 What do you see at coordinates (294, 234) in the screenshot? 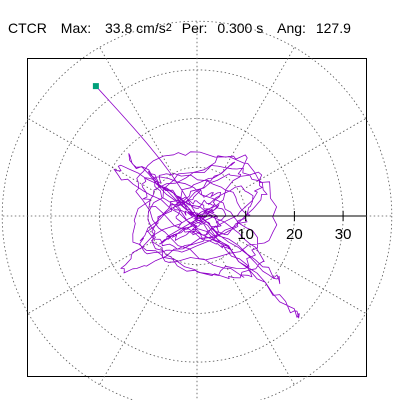
I see `axis-tick-label: 20` at bounding box center [294, 234].